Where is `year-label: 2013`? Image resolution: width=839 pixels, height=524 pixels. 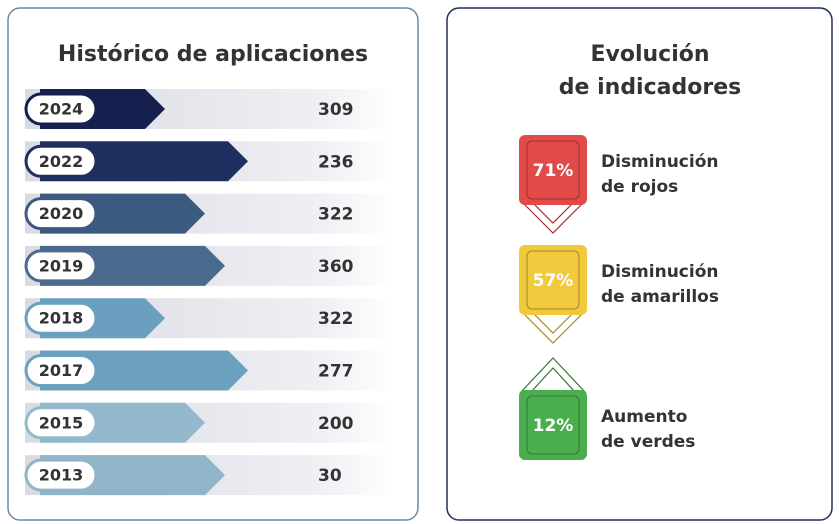 year-label: 2013 is located at coordinates (61, 475).